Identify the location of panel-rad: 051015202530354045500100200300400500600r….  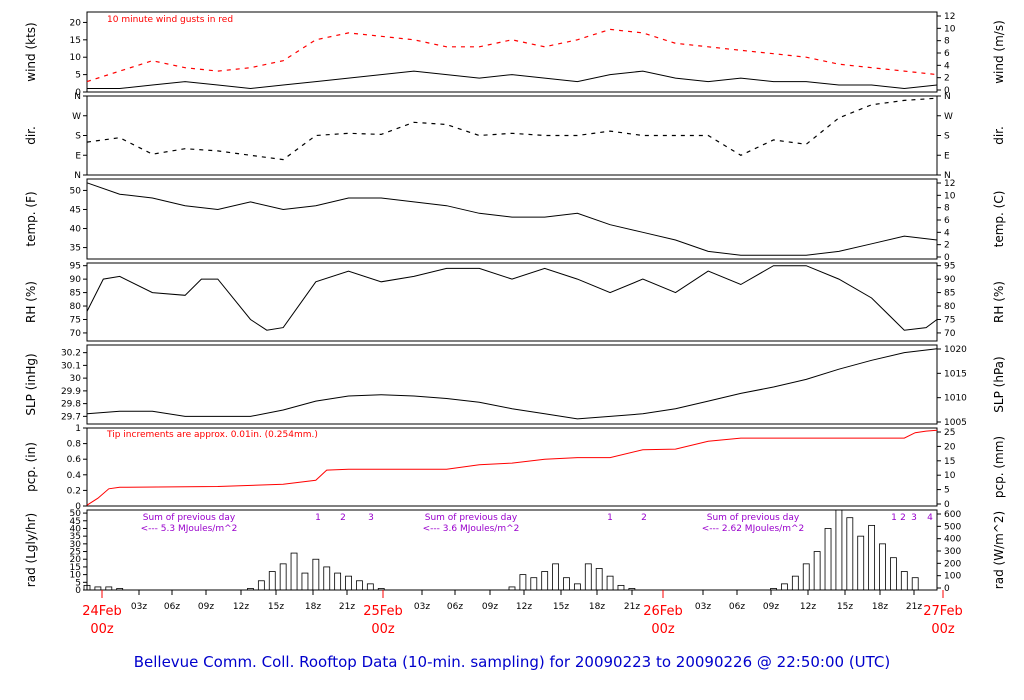
(515, 552).